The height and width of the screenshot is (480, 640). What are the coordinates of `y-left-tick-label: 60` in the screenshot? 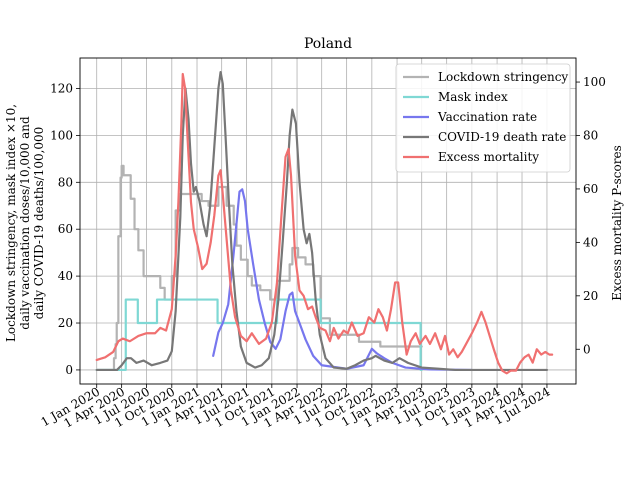 It's located at (65, 229).